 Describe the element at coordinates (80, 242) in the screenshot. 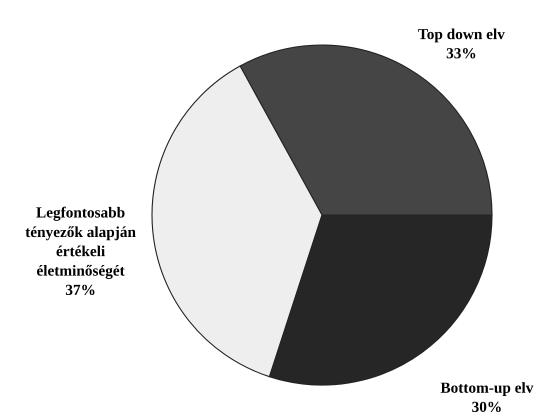

I see `slice-label: Legfontosabb tényezők alapján értékeli életminőségét` at that location.